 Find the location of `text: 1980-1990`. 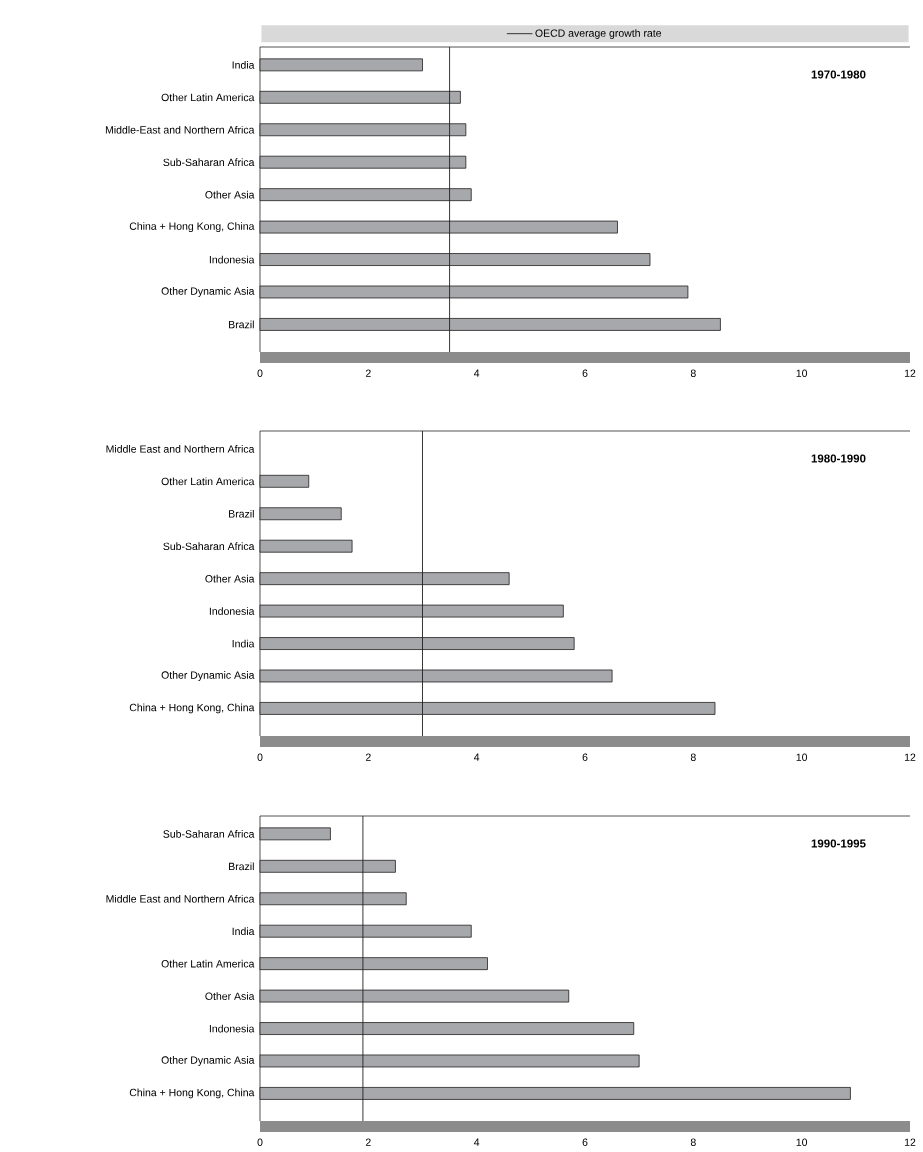

text: 1980-1990 is located at coordinates (838, 458).